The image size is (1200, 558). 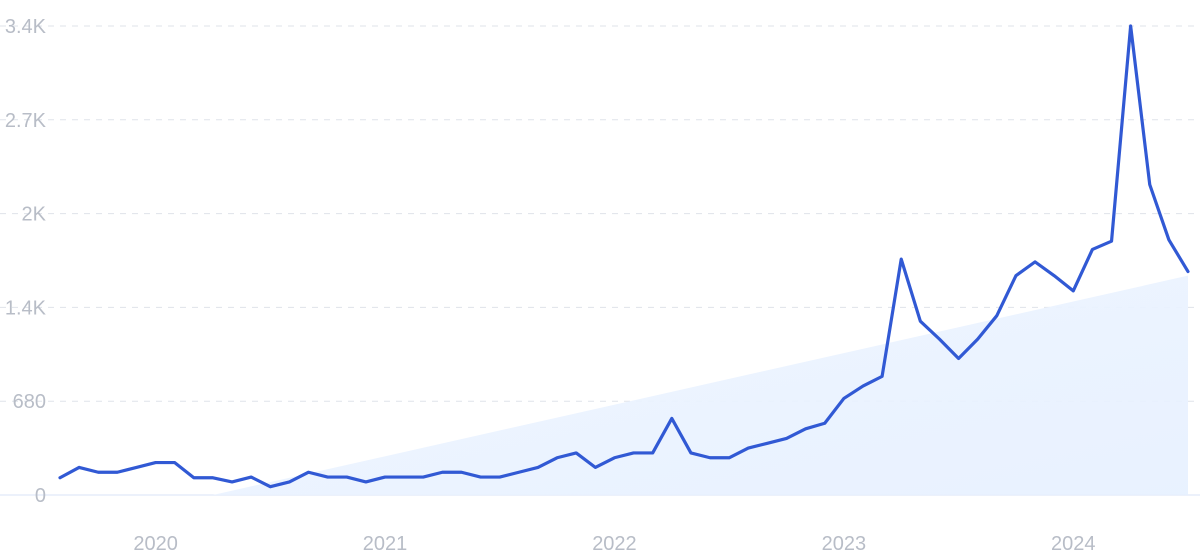 I want to click on y-tick-label: 2.7K, so click(x=26, y=121).